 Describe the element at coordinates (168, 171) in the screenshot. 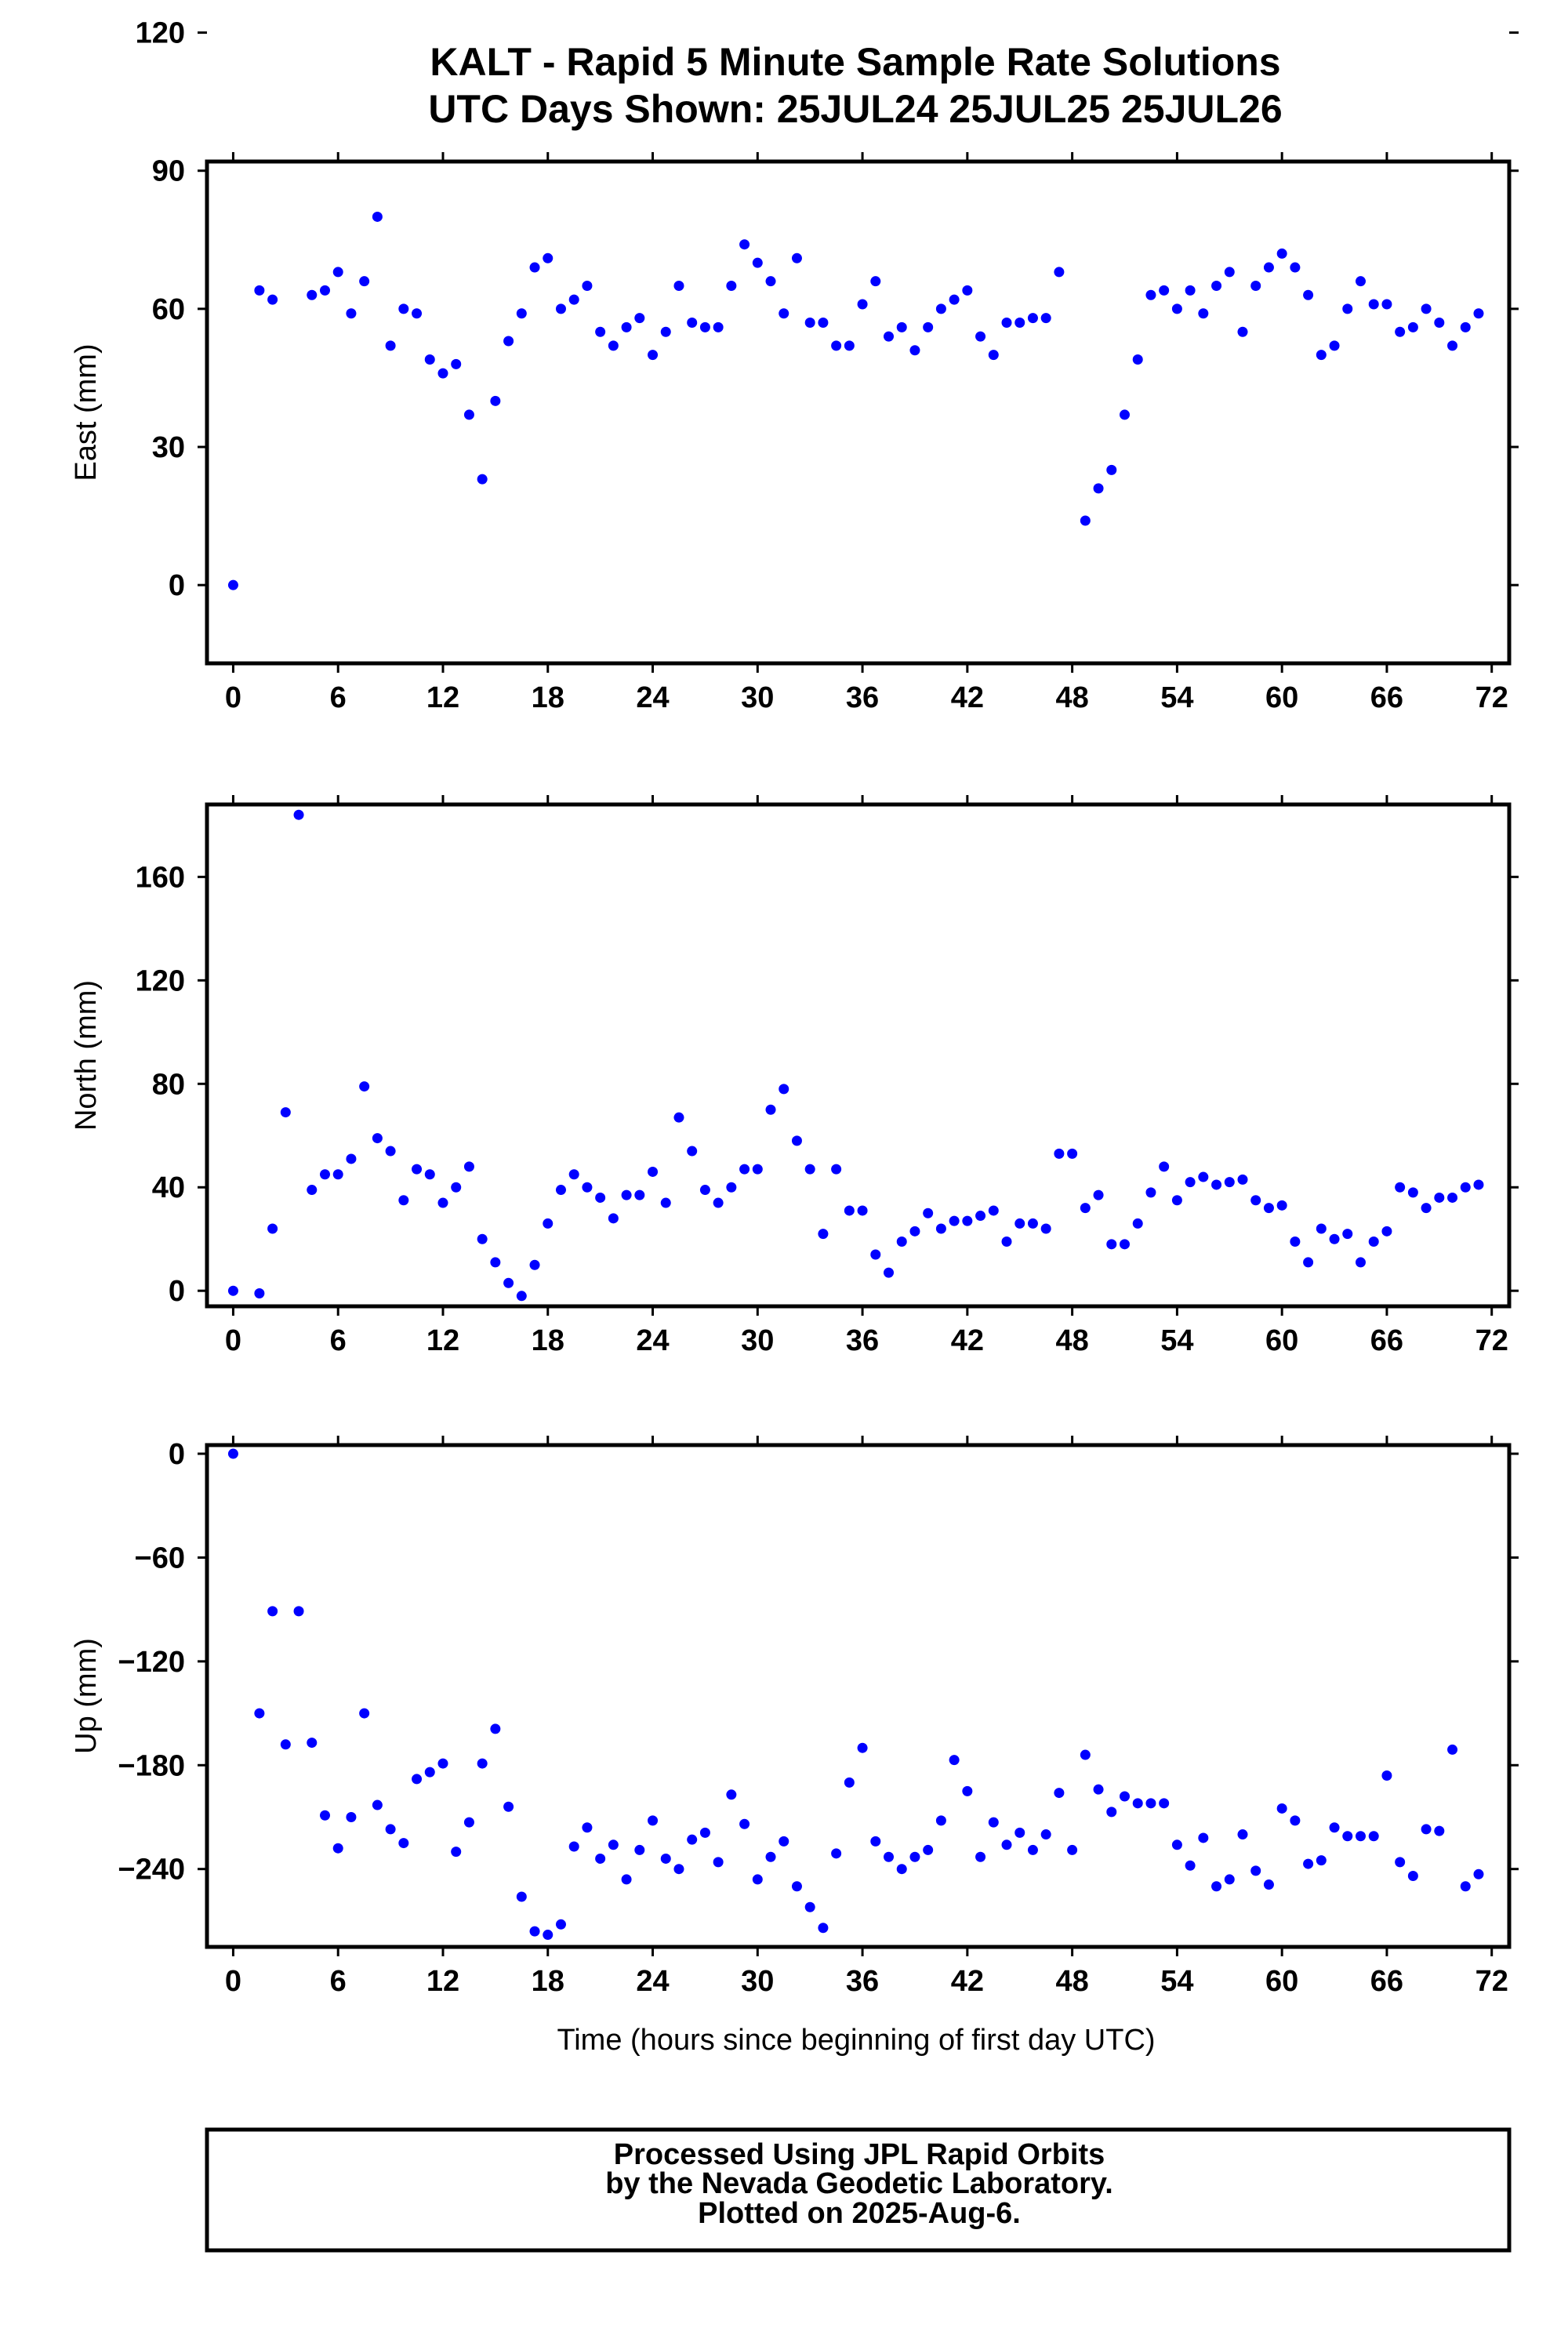

I see `east-y-tick-label: 90` at that location.